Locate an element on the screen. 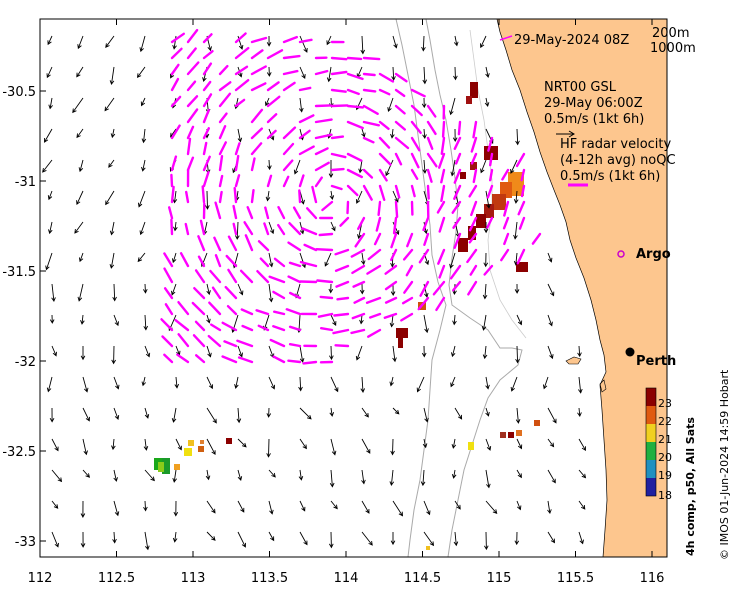 Image resolution: width=740 pixels, height=592 pixels. argo-marker is located at coordinates (621, 254).